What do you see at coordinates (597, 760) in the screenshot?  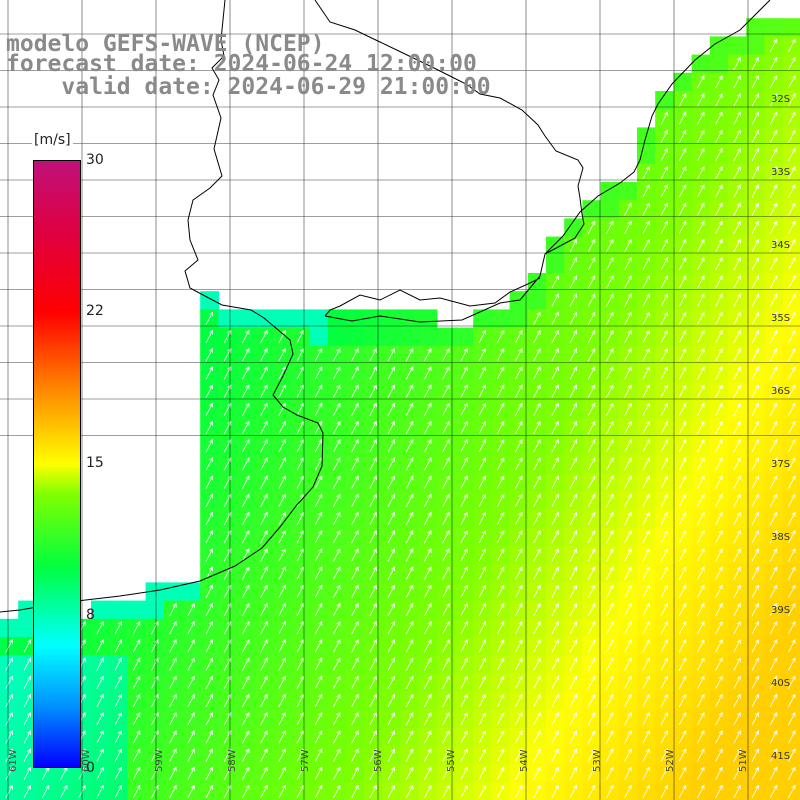 I see `longitude-label: 53W` at bounding box center [597, 760].